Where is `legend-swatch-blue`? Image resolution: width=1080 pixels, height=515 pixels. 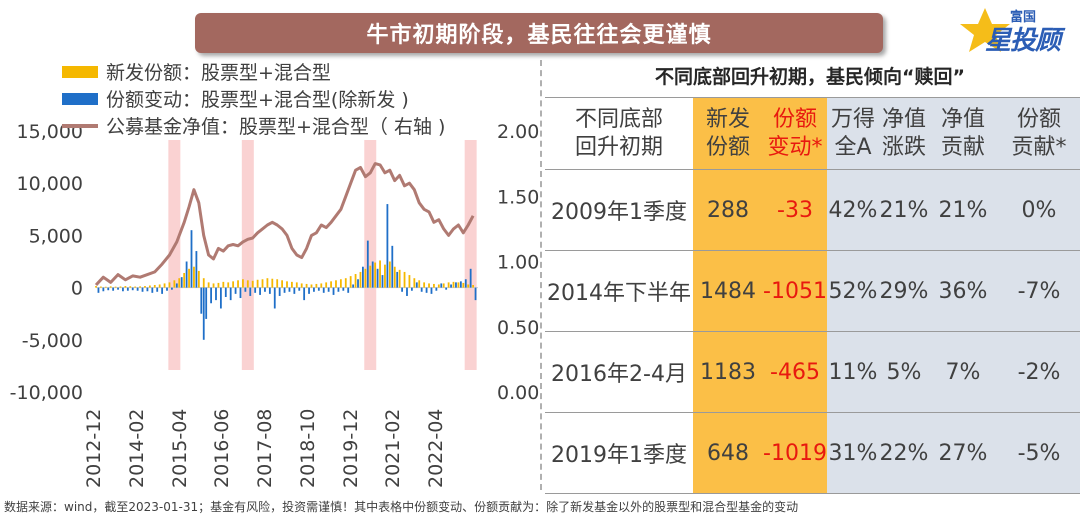 legend-swatch-blue is located at coordinates (80, 98).